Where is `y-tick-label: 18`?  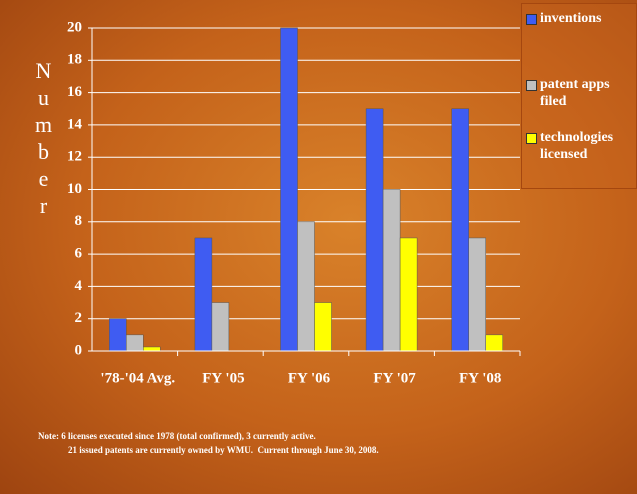
y-tick-label: 18 is located at coordinates (74, 60).